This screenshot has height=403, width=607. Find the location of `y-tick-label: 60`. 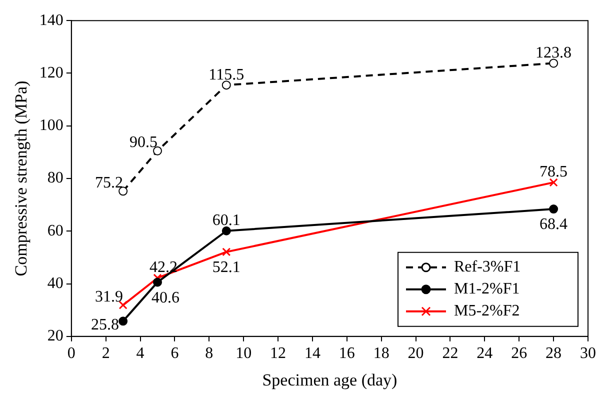

y-tick-label: 60 is located at coordinates (55, 231).